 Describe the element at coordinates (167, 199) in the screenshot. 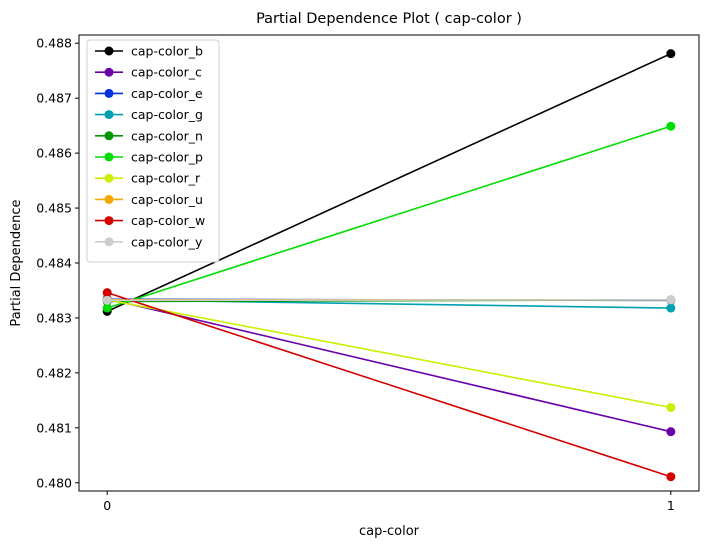

I see `legend-label: cap-color_u` at that location.